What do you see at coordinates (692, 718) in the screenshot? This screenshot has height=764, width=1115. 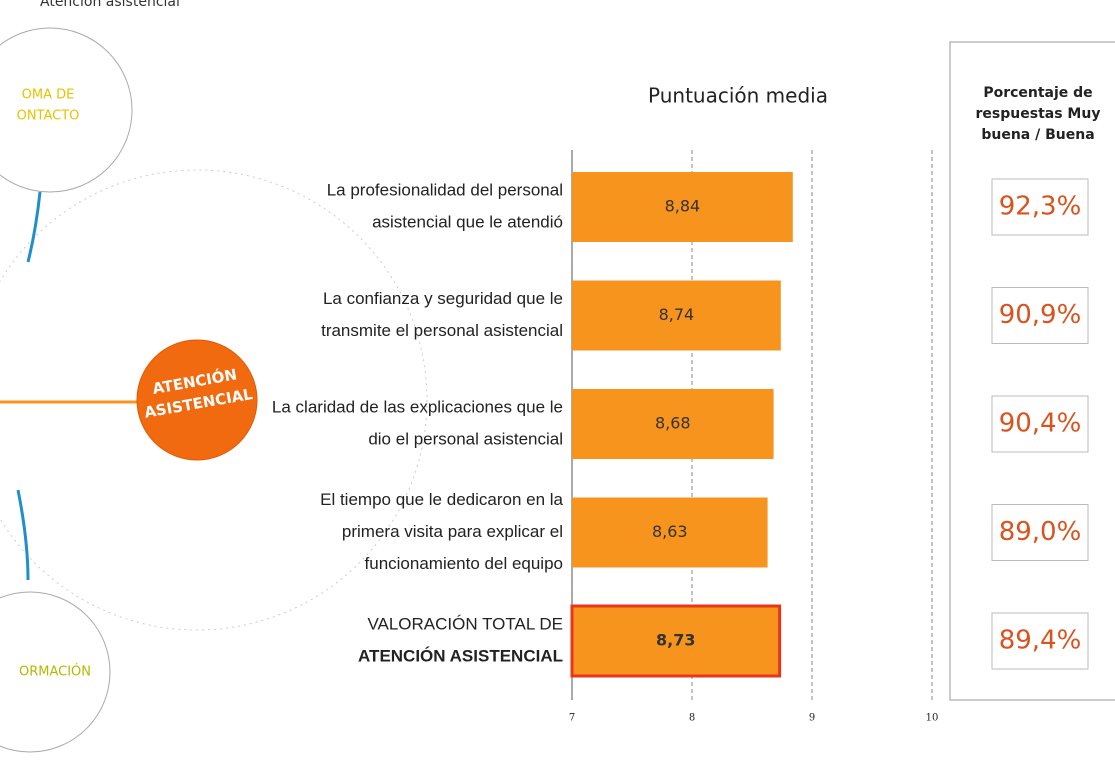 I see `x-tick-label: 8` at bounding box center [692, 718].